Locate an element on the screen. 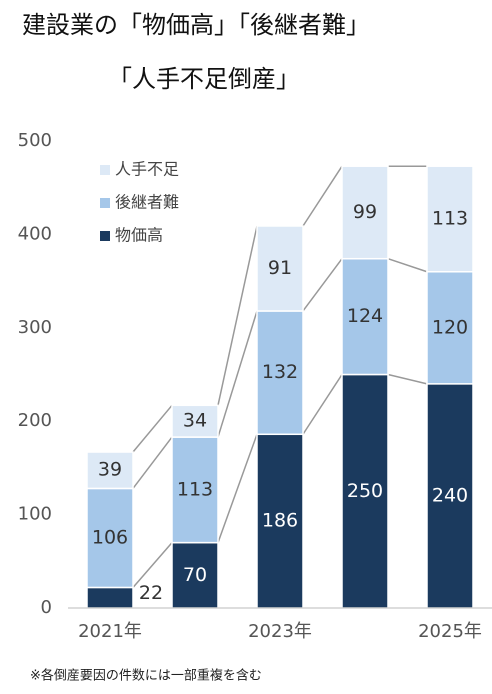 The width and height of the screenshot is (492, 694). y-tick-label: 400 is located at coordinates (35, 233).